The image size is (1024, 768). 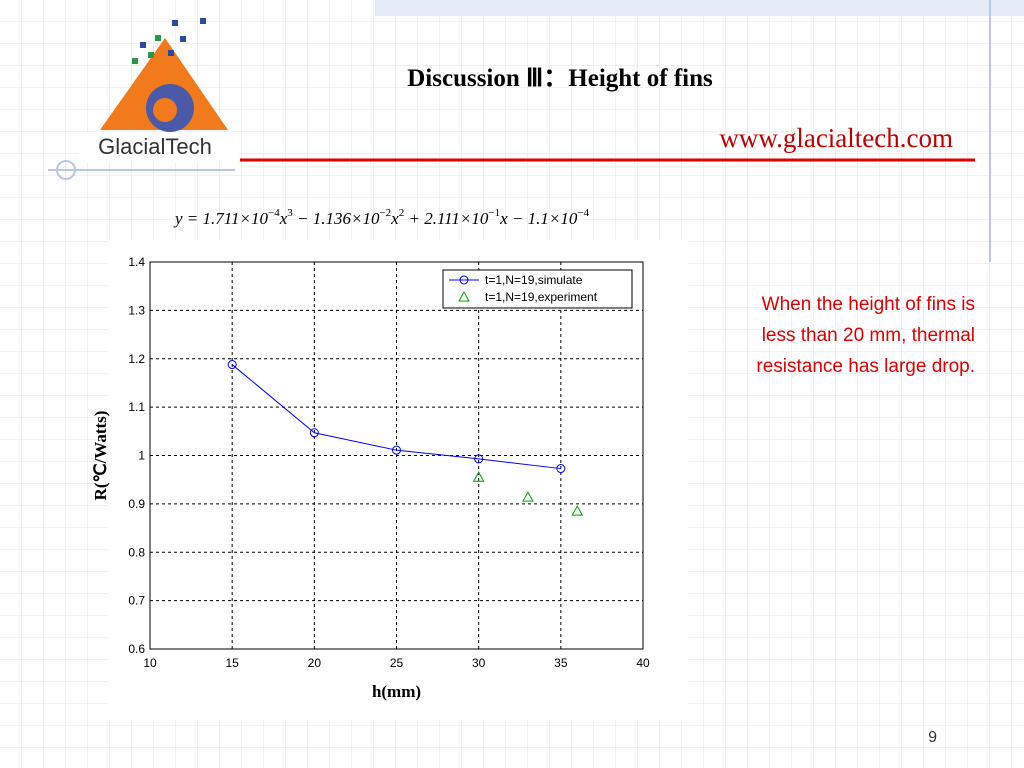 I want to click on equation-part: + 2.111×10, so click(x=446, y=218).